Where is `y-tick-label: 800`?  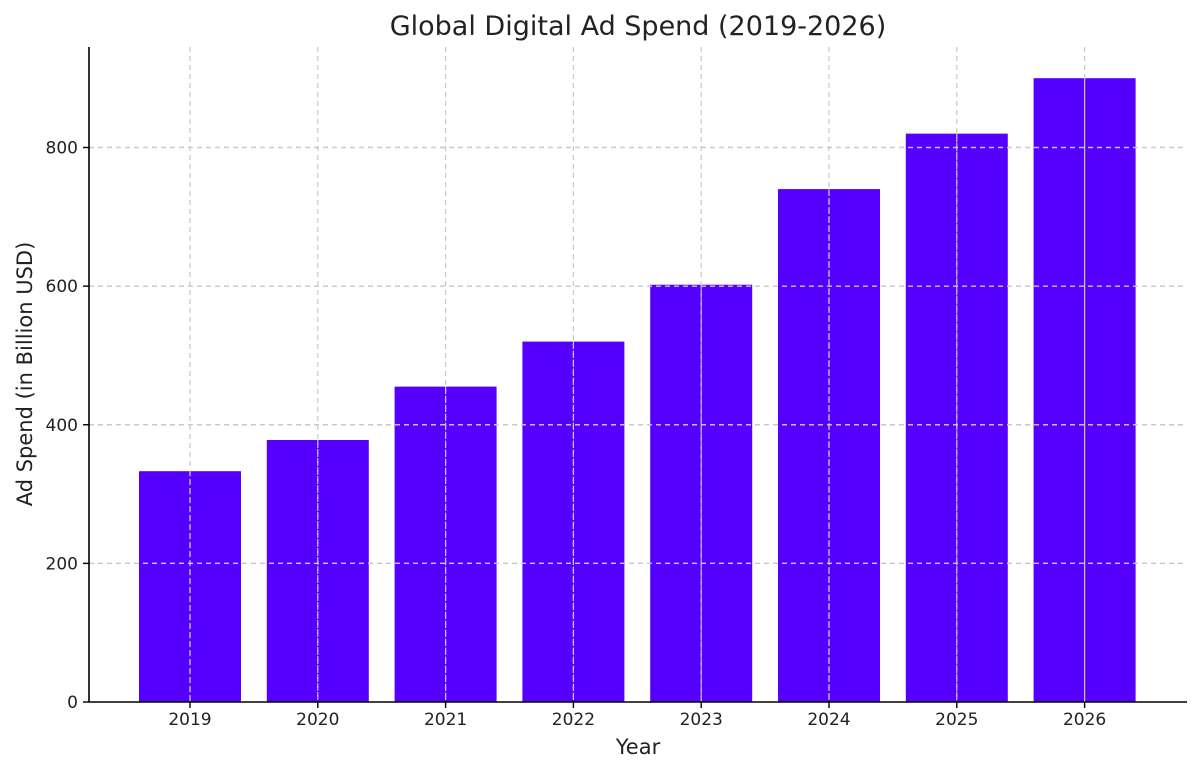 y-tick-label: 800 is located at coordinates (62, 149).